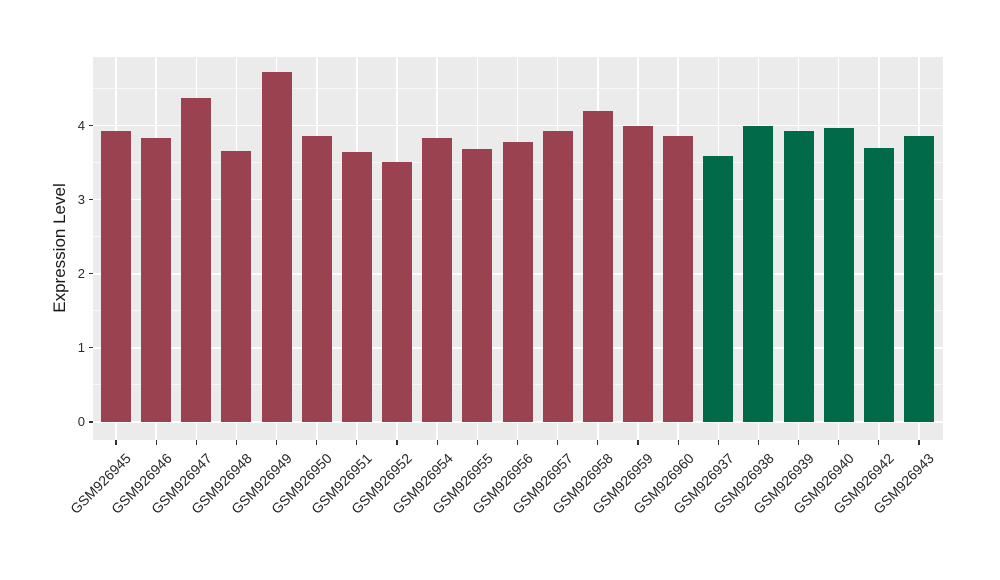 This screenshot has width=1000, height=580. I want to click on bar-GSM926955, so click(477, 285).